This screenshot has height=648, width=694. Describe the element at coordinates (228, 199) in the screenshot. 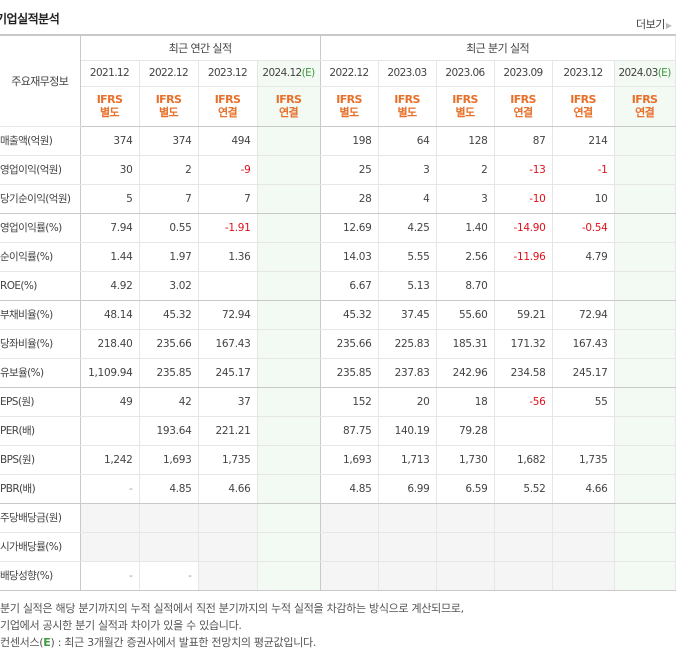

I see `value-cell: 7` at that location.